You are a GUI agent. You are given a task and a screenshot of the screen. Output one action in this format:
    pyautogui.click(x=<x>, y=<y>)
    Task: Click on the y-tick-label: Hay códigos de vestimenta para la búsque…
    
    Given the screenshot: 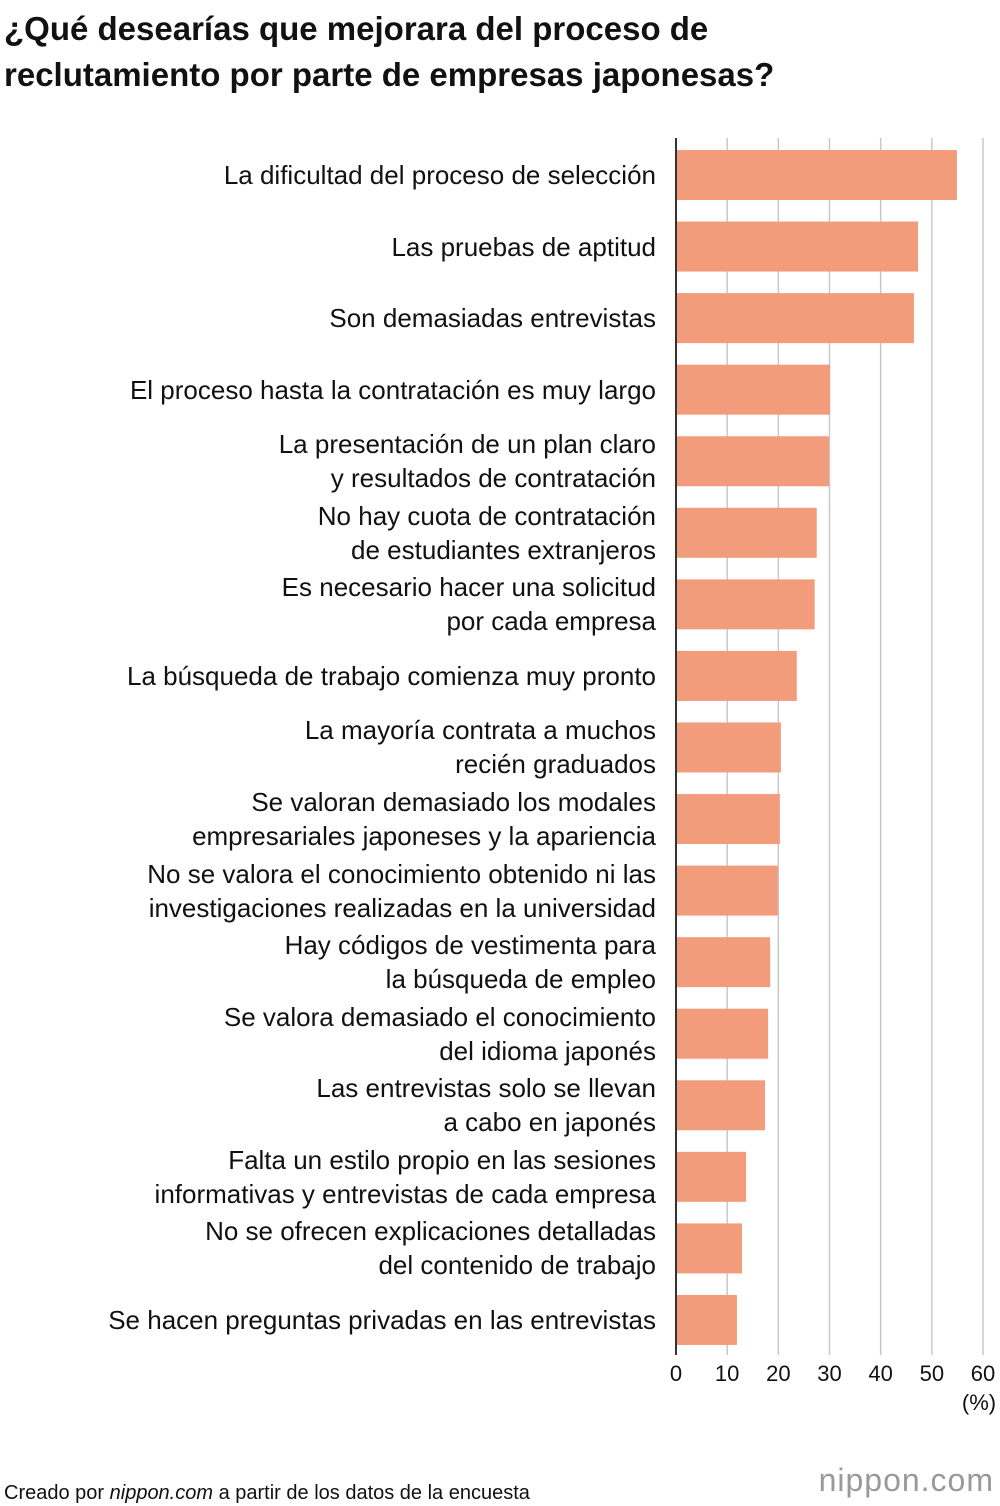 What is the action you would take?
    pyautogui.click(x=470, y=962)
    